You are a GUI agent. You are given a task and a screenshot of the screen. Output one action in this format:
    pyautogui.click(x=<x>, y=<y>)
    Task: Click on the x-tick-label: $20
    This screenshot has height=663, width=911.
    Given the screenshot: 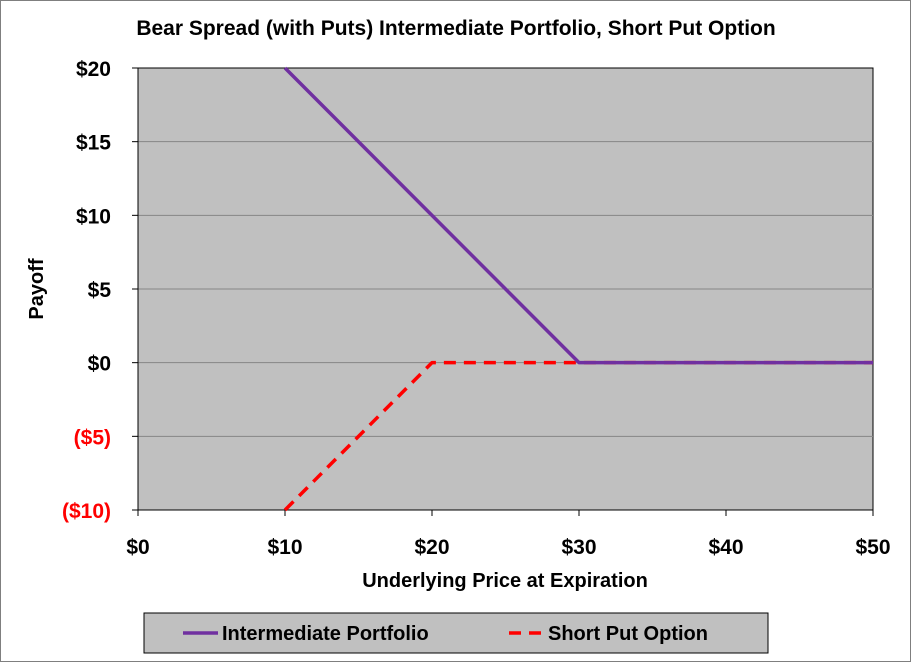 What is the action you would take?
    pyautogui.click(x=431, y=547)
    